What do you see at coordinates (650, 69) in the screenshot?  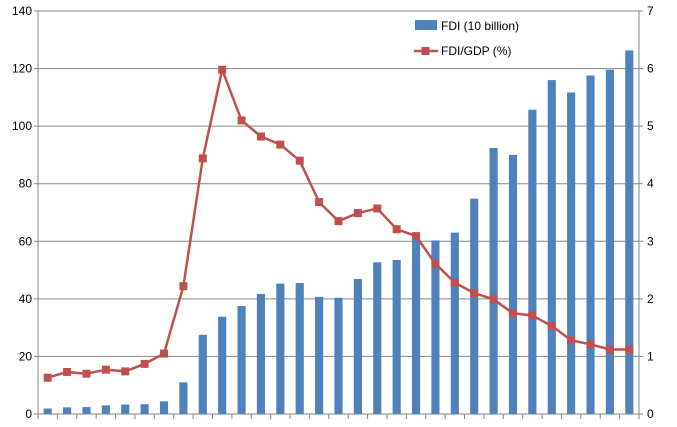 I see `y-right-tick-label: 6` at bounding box center [650, 69].